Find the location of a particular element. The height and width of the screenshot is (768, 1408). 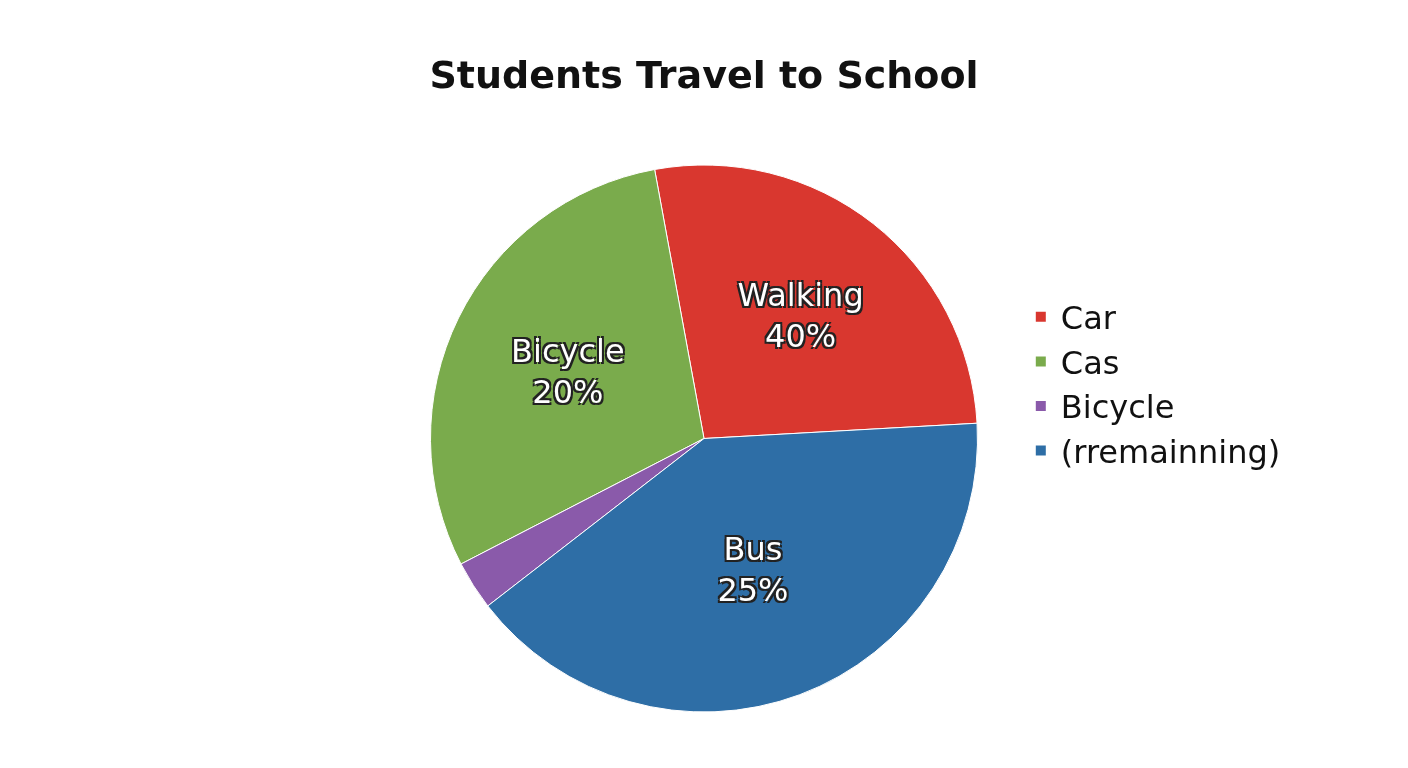

legend-label: (rremainning) is located at coordinates (1170, 452).